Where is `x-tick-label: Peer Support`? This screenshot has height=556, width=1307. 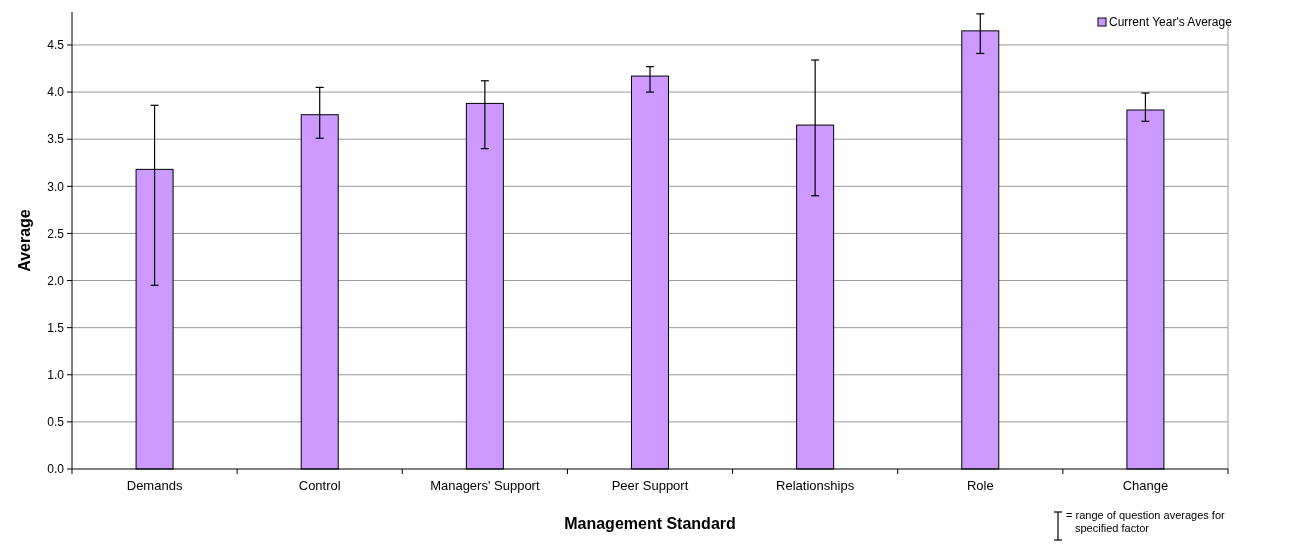 x-tick-label: Peer Support is located at coordinates (650, 485).